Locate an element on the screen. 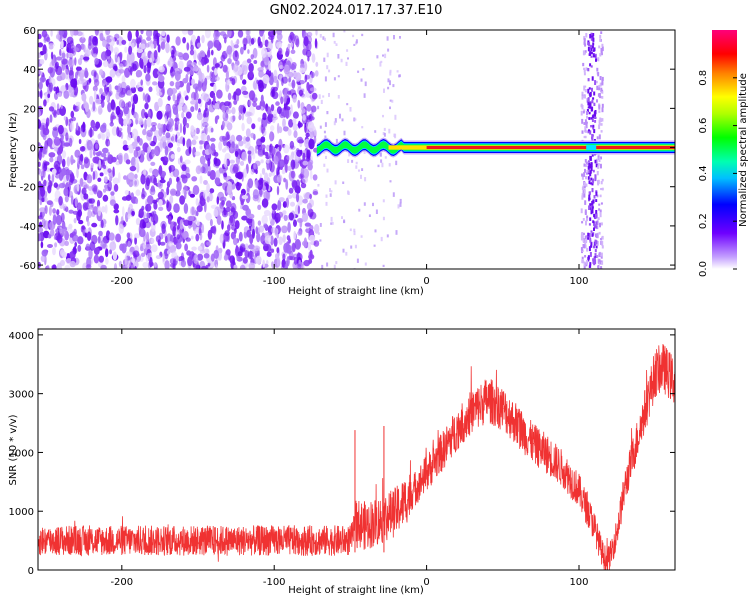  y-tick-label: -60 is located at coordinates (28, 266).